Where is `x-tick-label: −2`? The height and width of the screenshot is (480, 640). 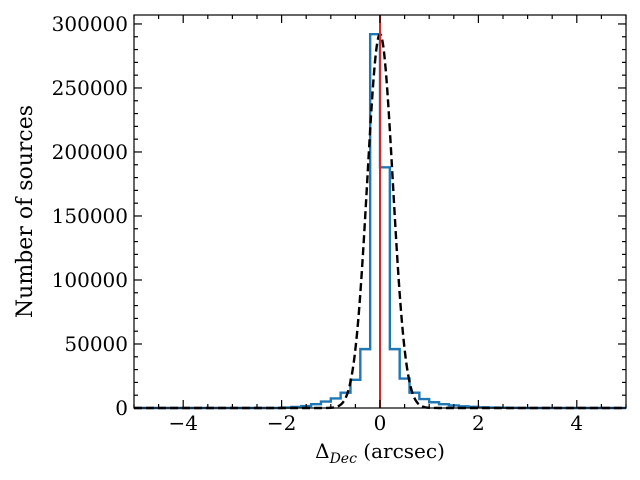 x-tick-label: −2 is located at coordinates (281, 423).